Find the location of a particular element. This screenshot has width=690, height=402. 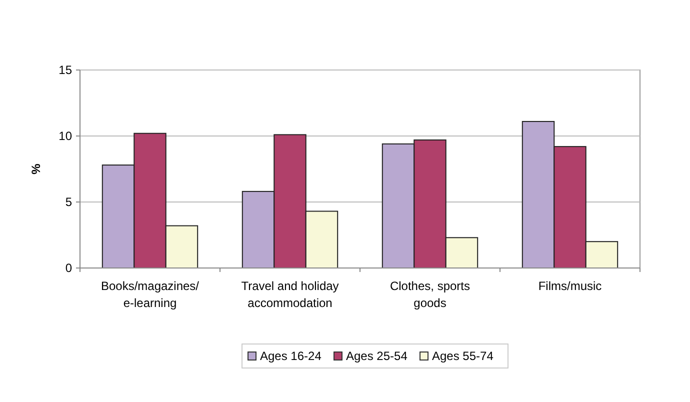

y-tick-label: 15 is located at coordinates (65, 70).